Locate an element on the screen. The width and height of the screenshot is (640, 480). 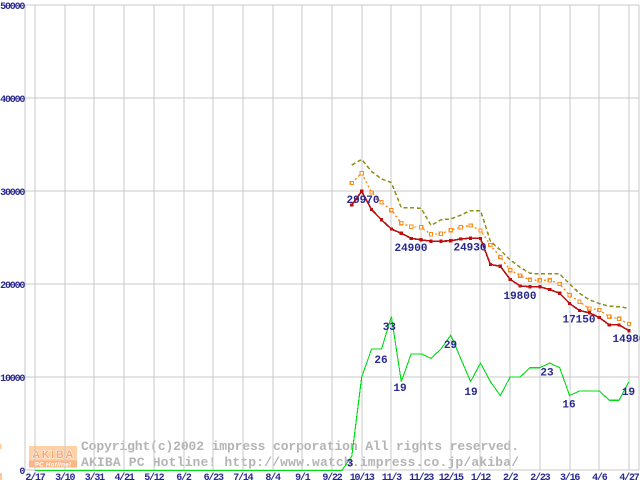
svg-text: 2/17 is located at coordinates (35, 476).